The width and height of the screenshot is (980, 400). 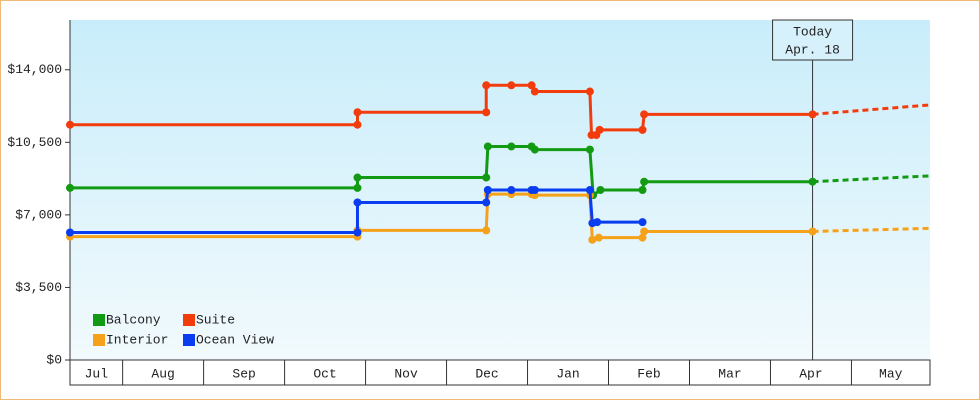 What do you see at coordinates (648, 373) in the screenshot?
I see `x-tick-label: Feb` at bounding box center [648, 373].